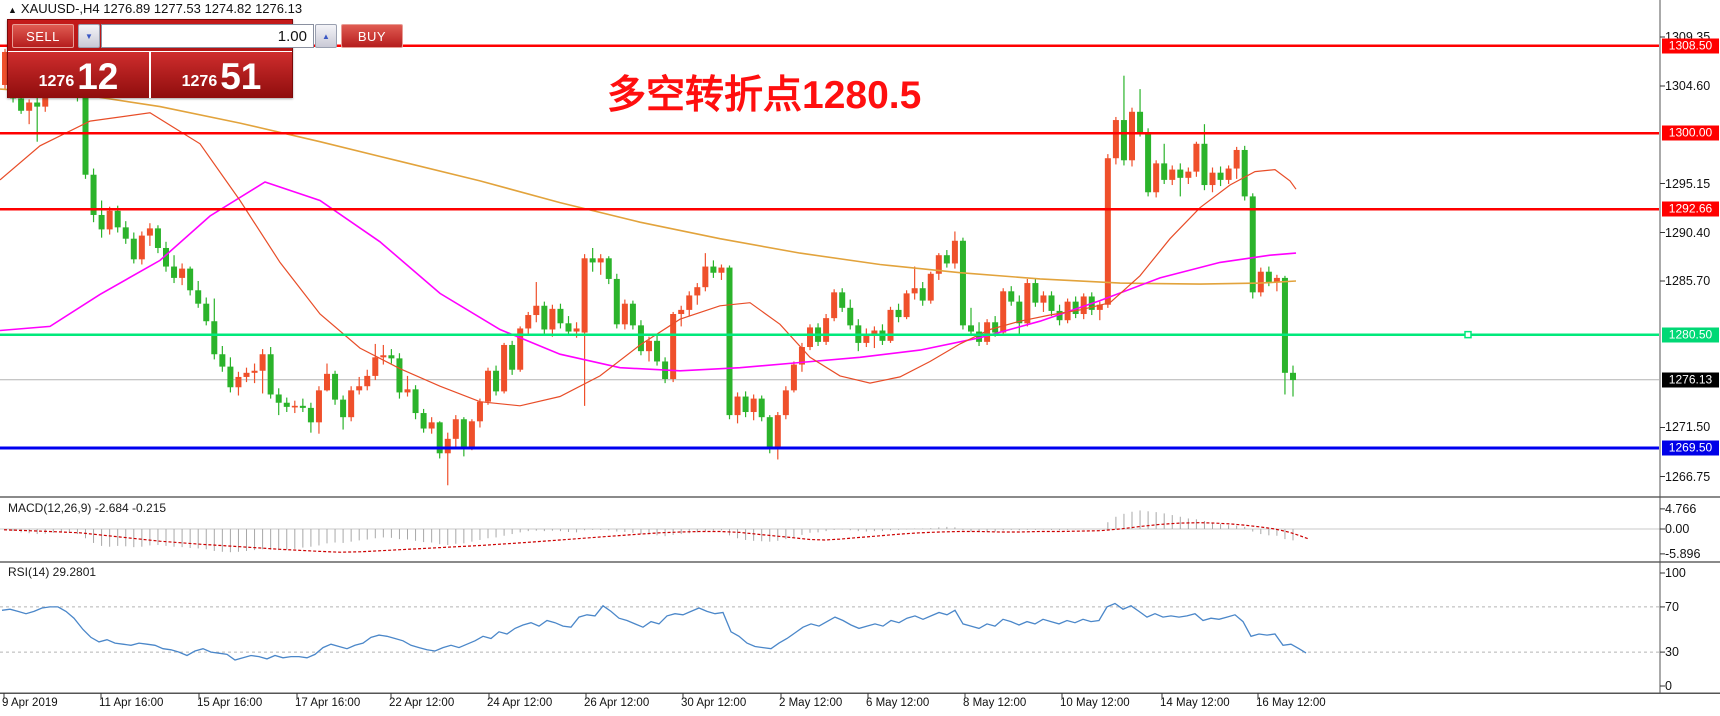 The image size is (1720, 716). I want to click on macd-tick-label: 0.00, so click(1677, 529).